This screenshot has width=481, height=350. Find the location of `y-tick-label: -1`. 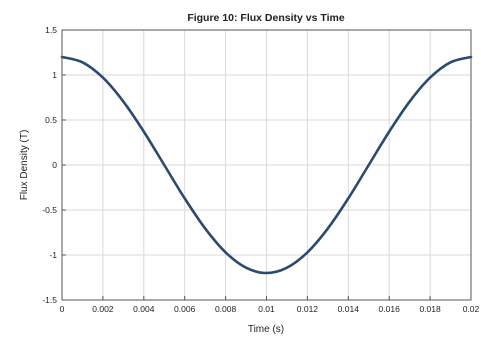

y-tick-label: -1 is located at coordinates (53, 255).